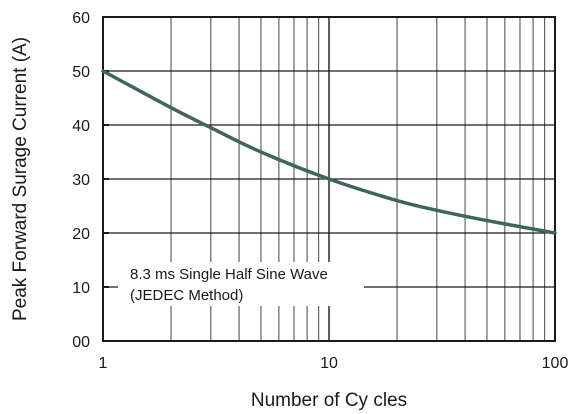 The image size is (574, 414). What do you see at coordinates (81, 234) in the screenshot?
I see `y-tick-label: 20` at bounding box center [81, 234].